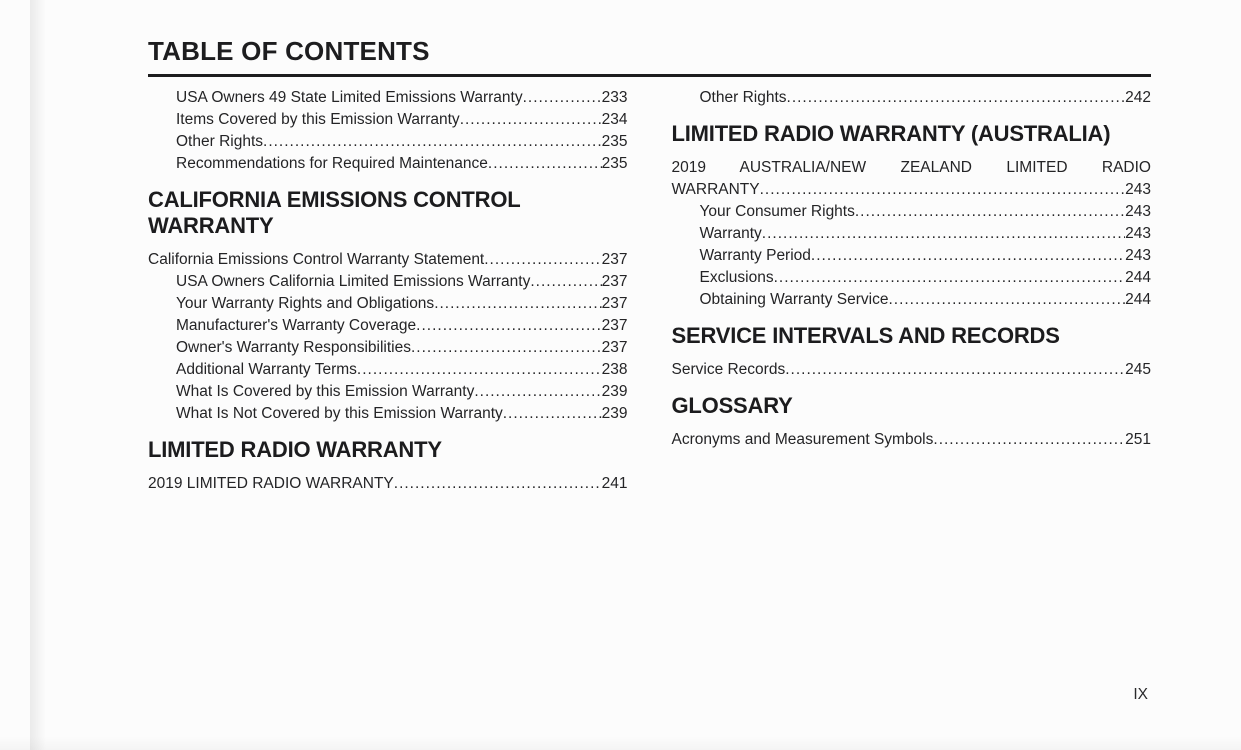  Describe the element at coordinates (271, 483) in the screenshot. I see `toc-entry-label: 2019 LIMITED RADIO WARRANTY` at that location.